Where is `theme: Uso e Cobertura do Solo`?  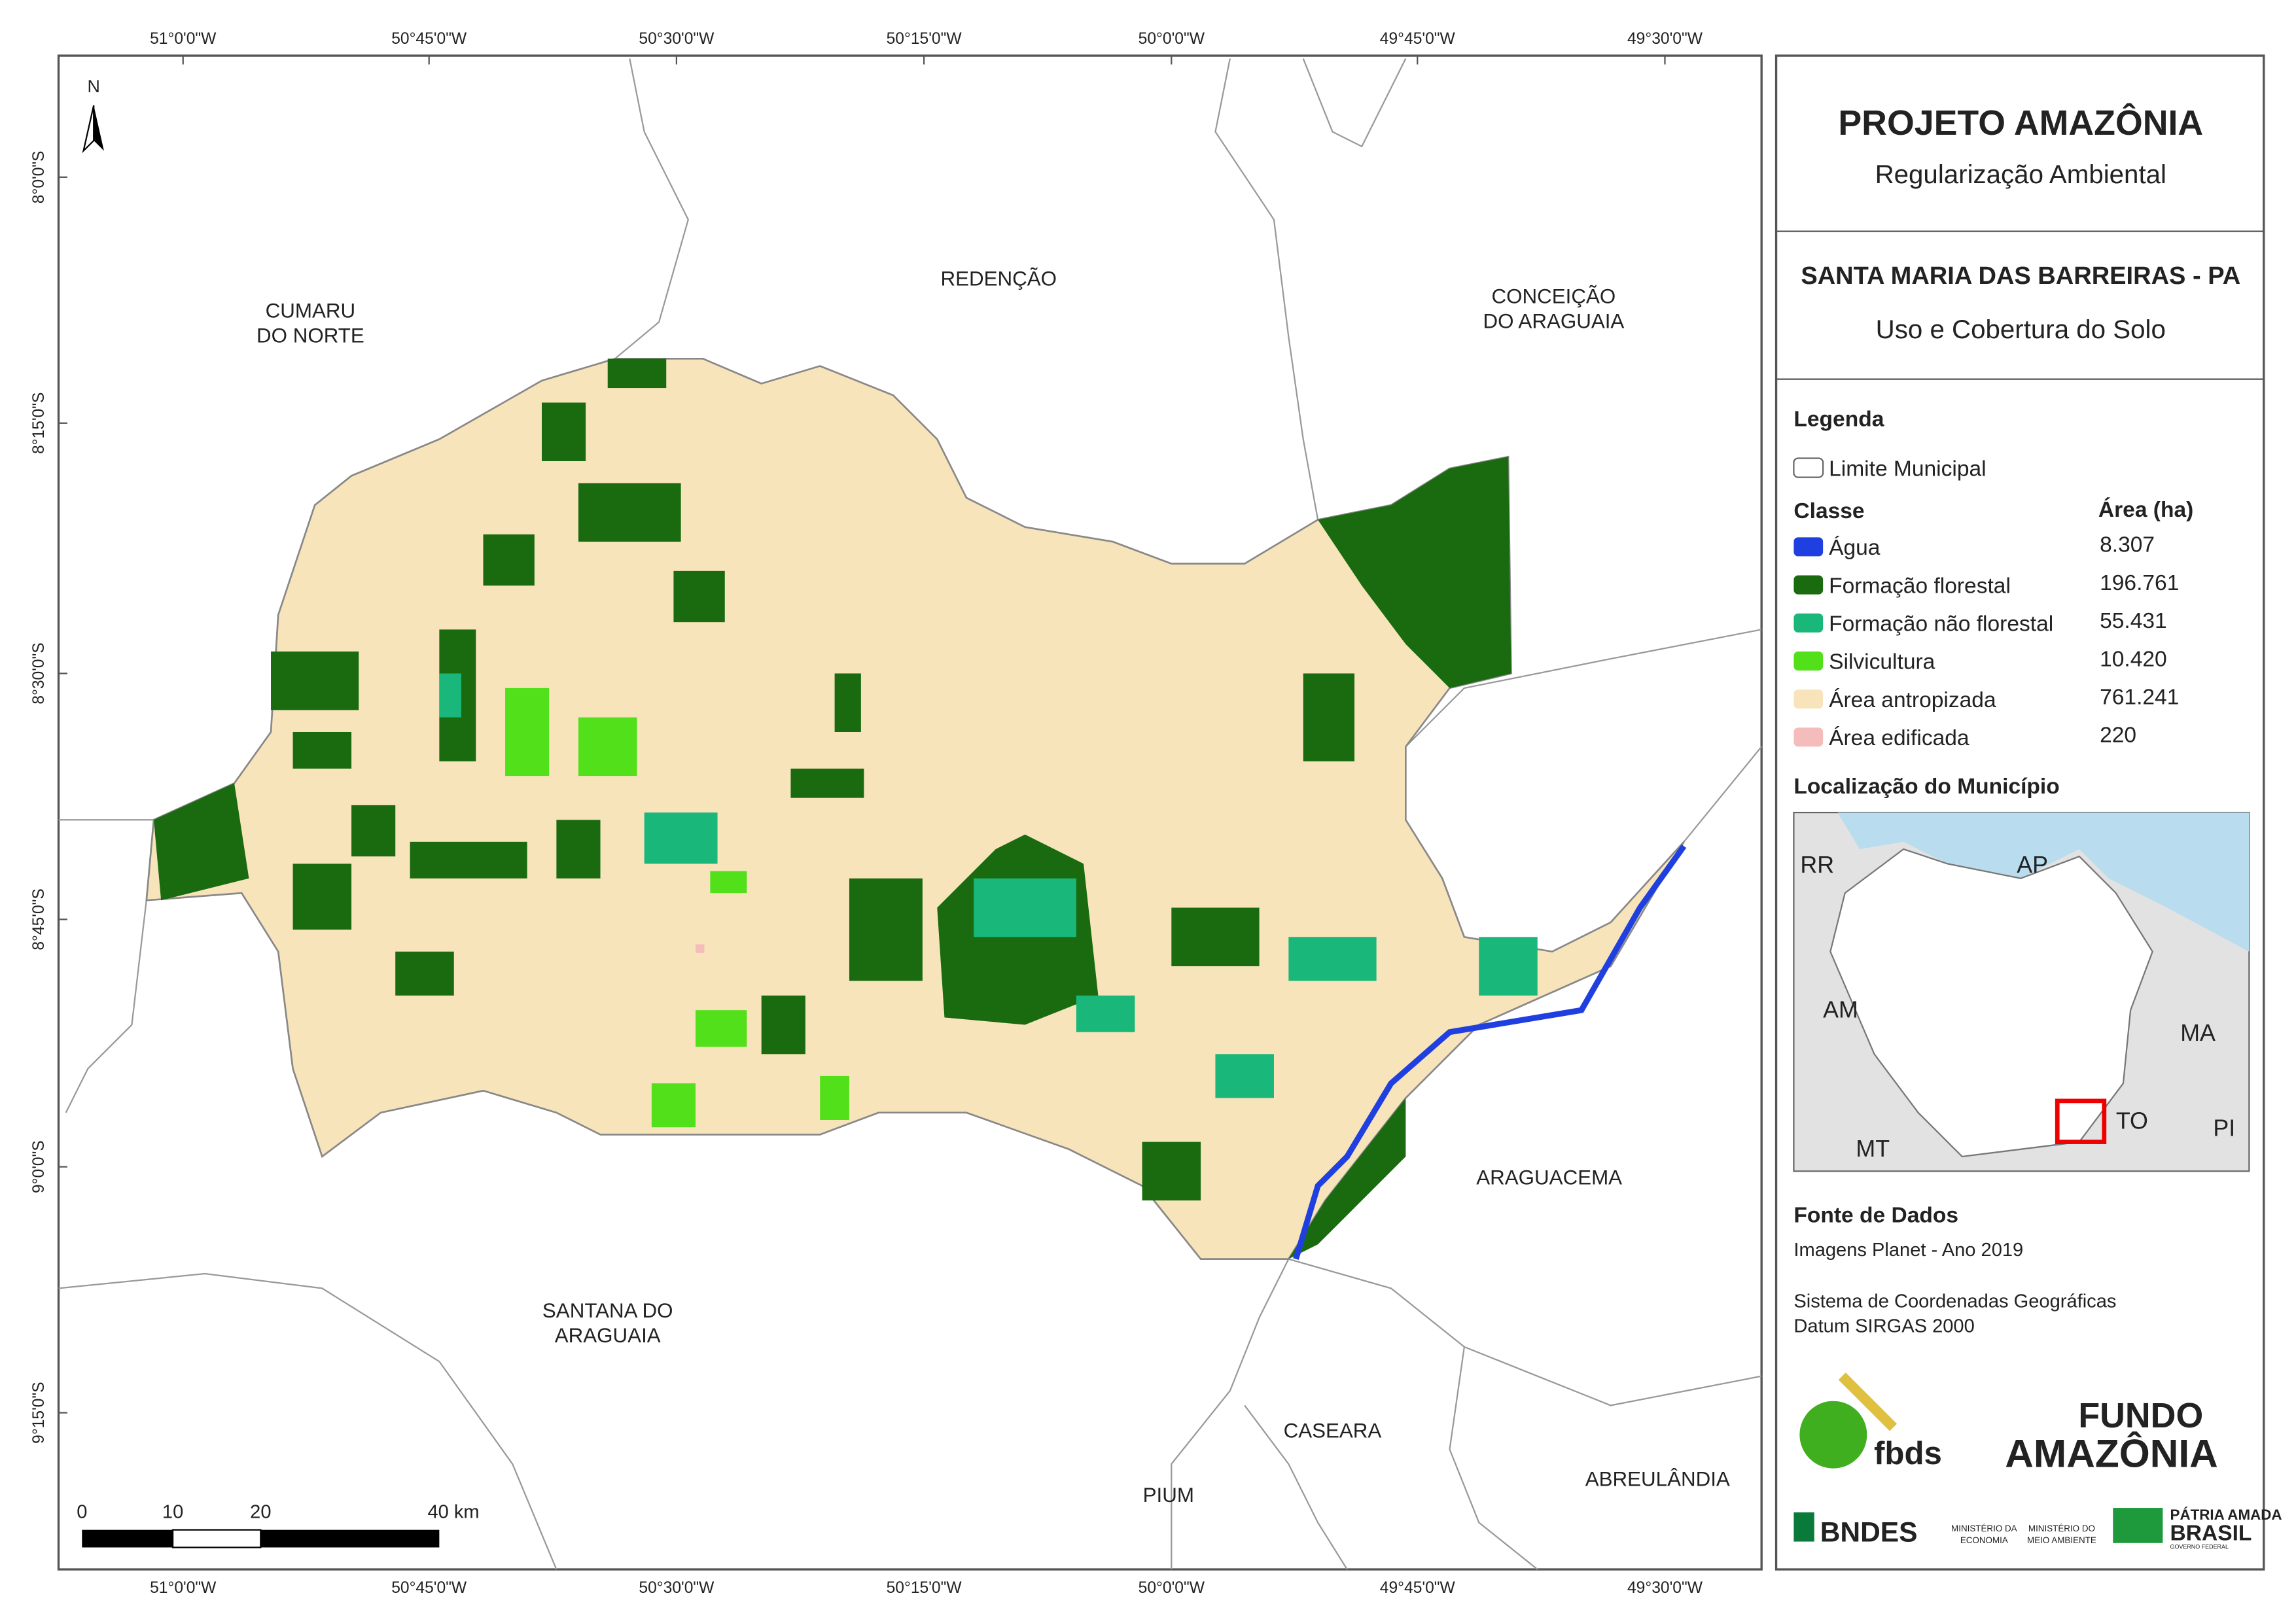 theme: Uso e Cobertura do Solo is located at coordinates (2021, 330).